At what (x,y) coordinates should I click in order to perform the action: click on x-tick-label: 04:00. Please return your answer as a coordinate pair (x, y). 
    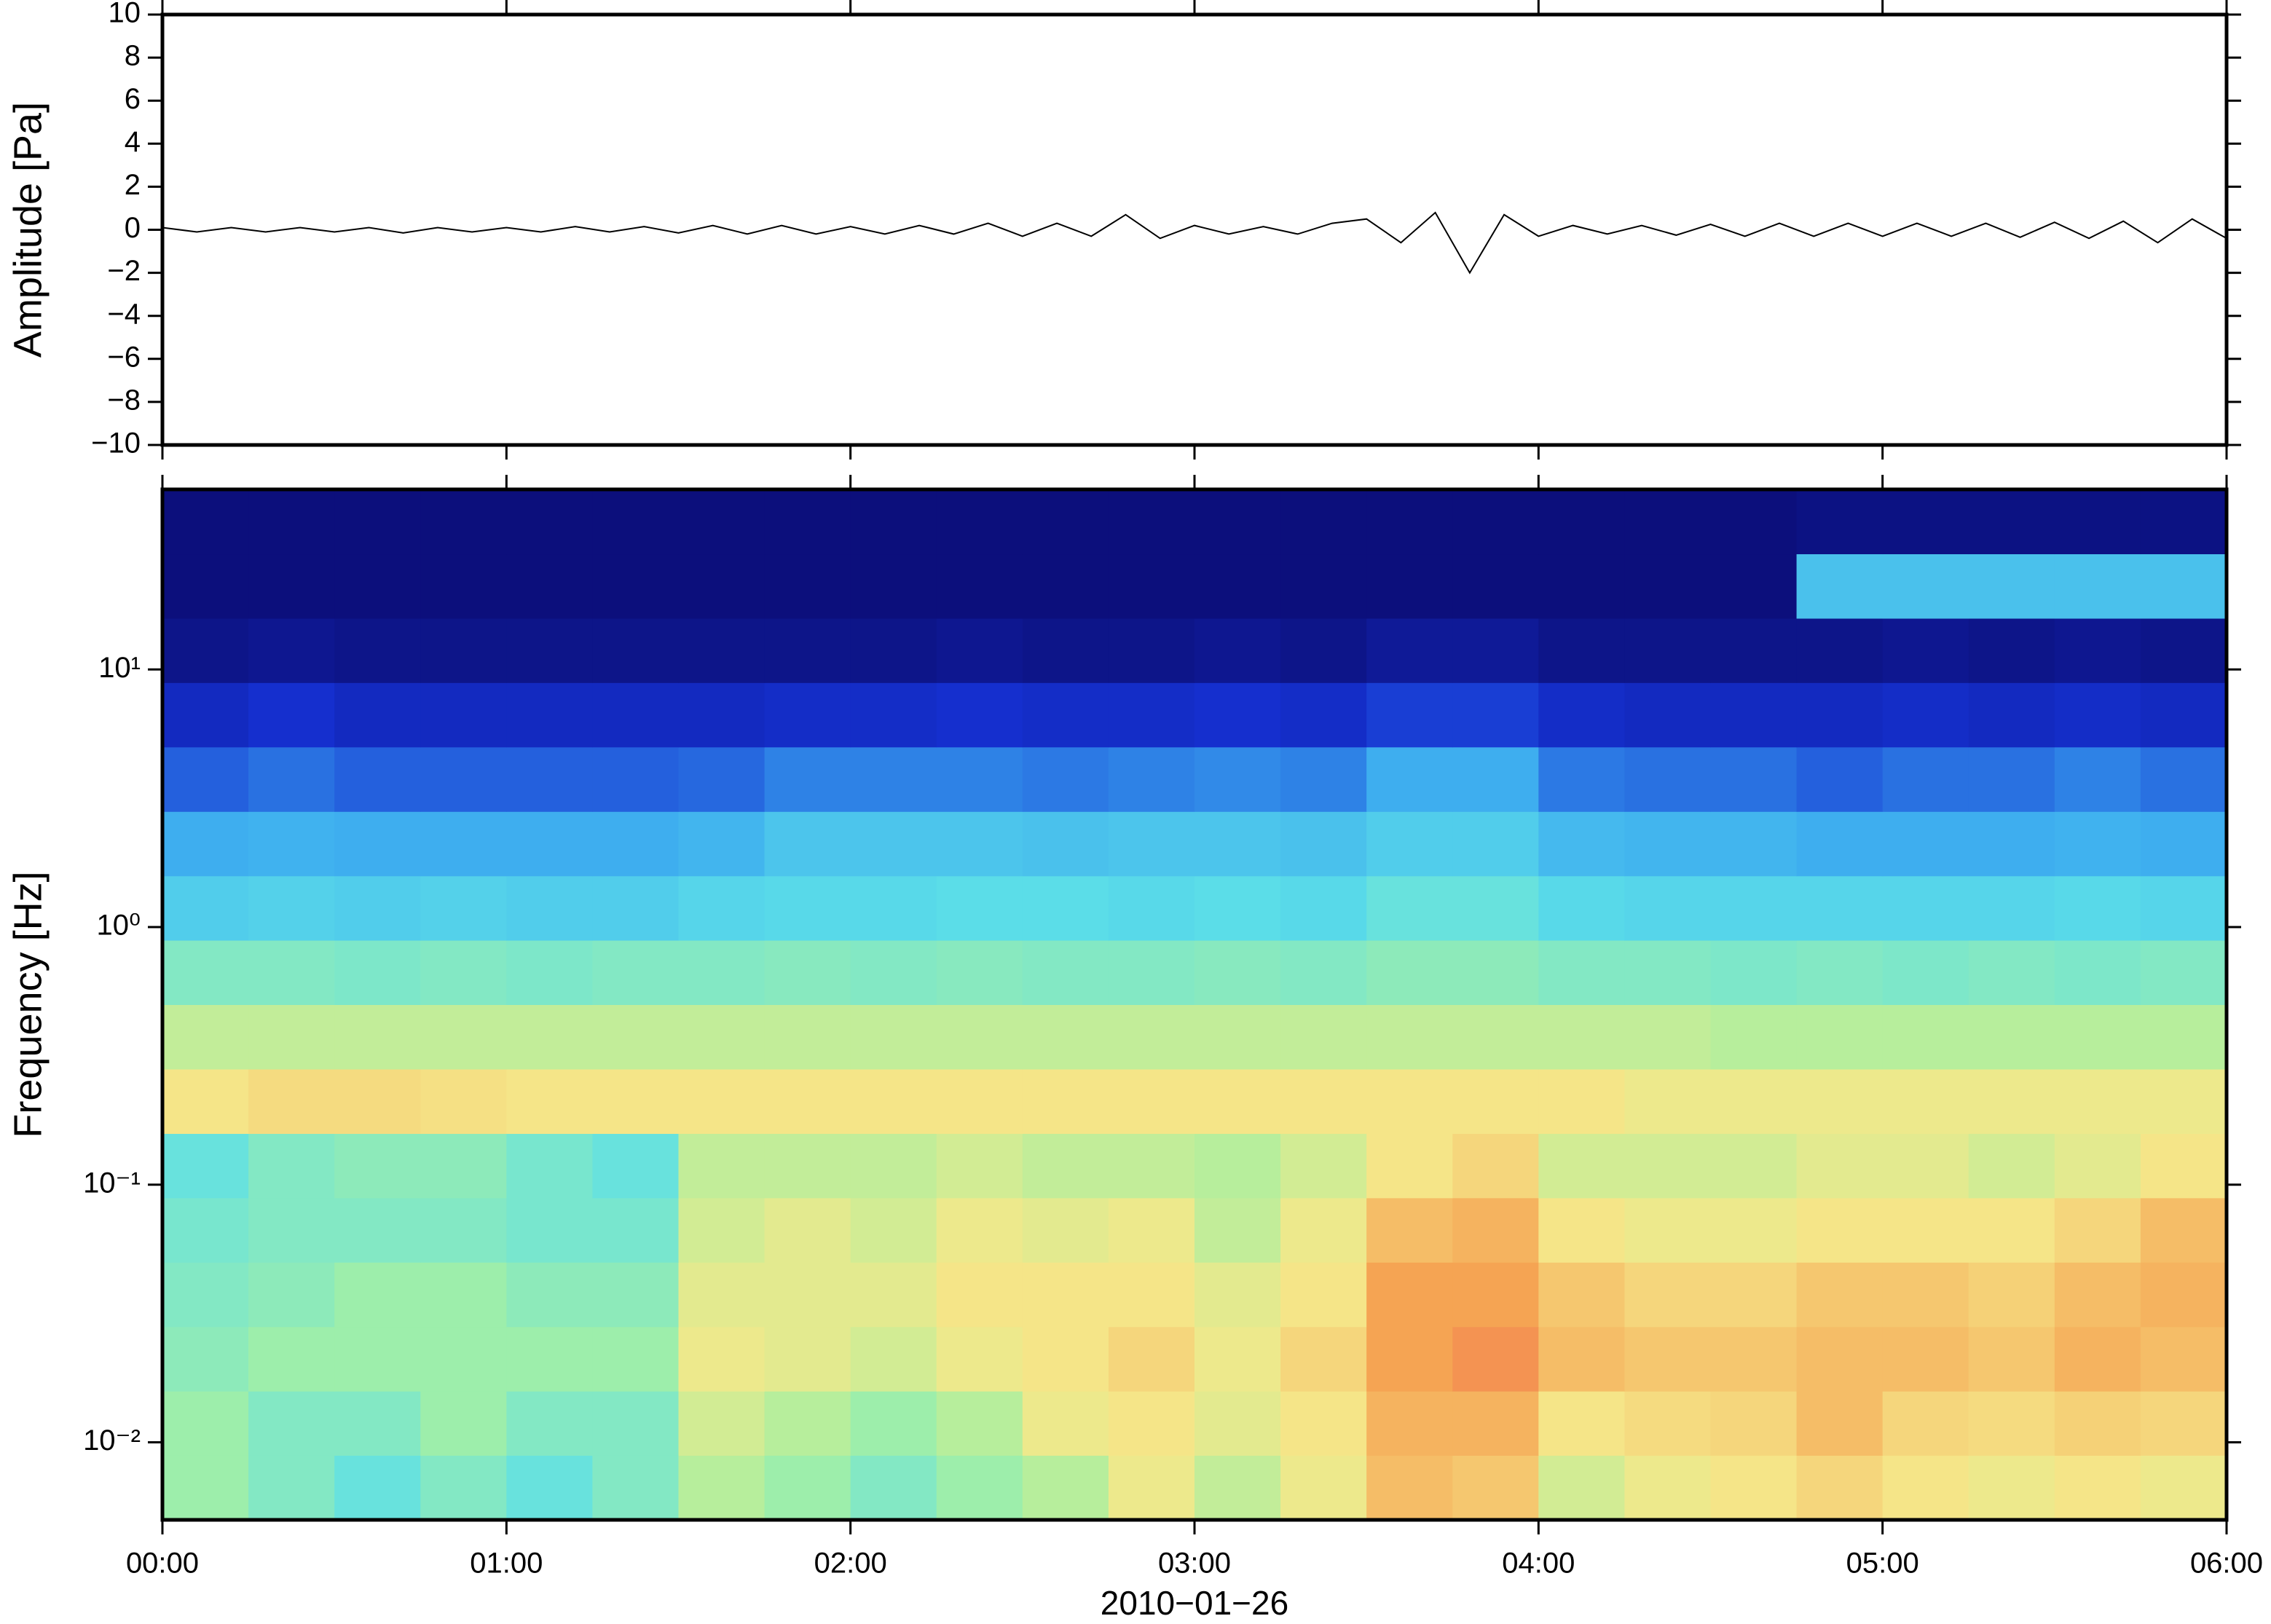
    Looking at the image, I should click on (1538, 1564).